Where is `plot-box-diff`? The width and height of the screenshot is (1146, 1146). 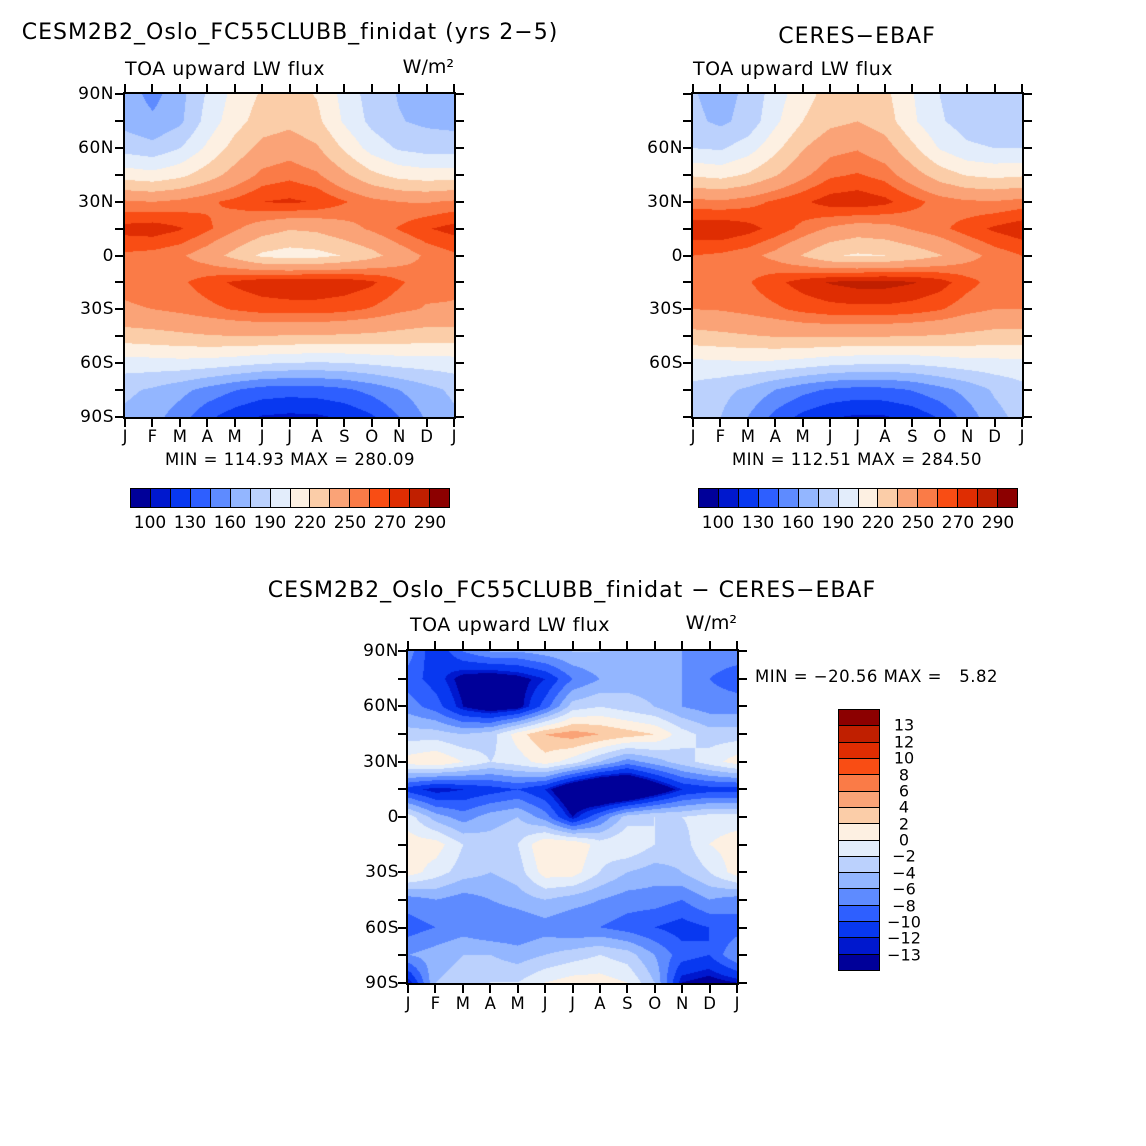 plot-box-diff is located at coordinates (572, 817).